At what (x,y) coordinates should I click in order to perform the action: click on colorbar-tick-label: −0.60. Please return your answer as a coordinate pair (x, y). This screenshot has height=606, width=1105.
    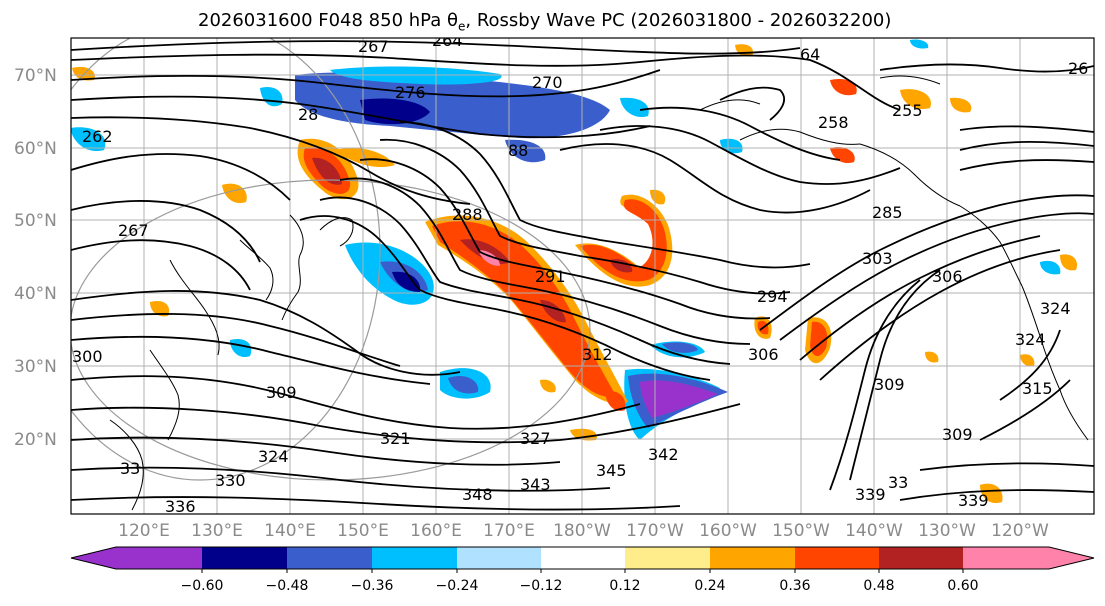
    Looking at the image, I should click on (202, 586).